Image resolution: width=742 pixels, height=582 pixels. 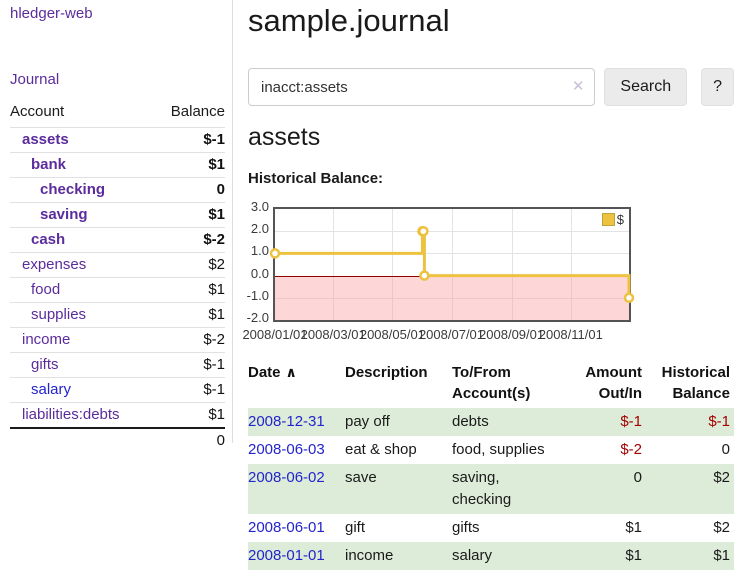 What do you see at coordinates (607, 489) in the screenshot?
I see `register-amount-cell: 0` at bounding box center [607, 489].